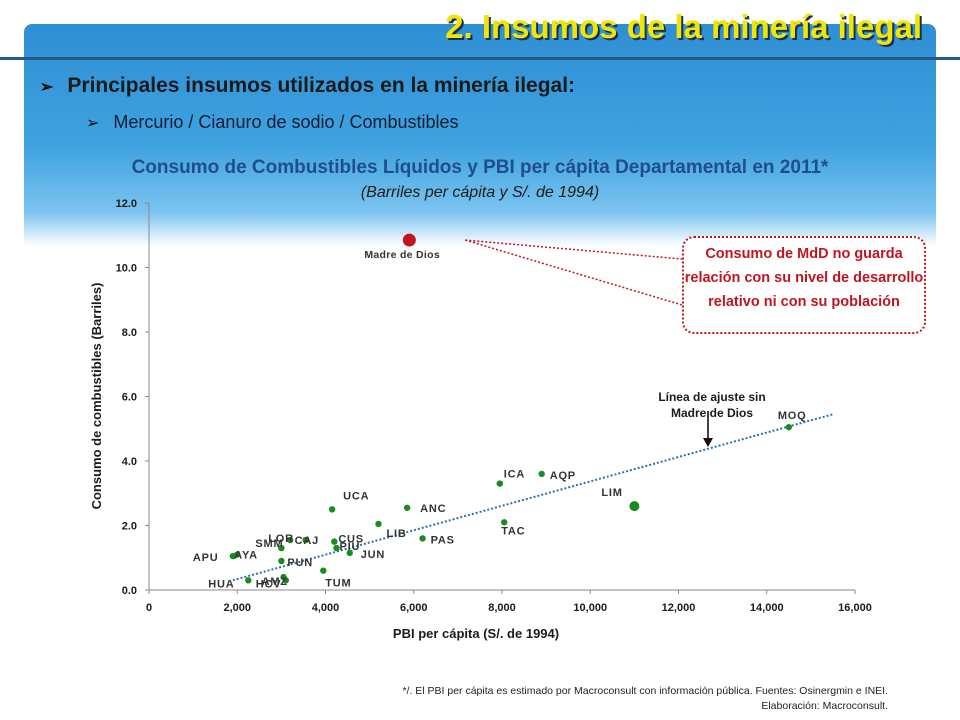  I want to click on x-tick-label: 8,000, so click(502, 608).